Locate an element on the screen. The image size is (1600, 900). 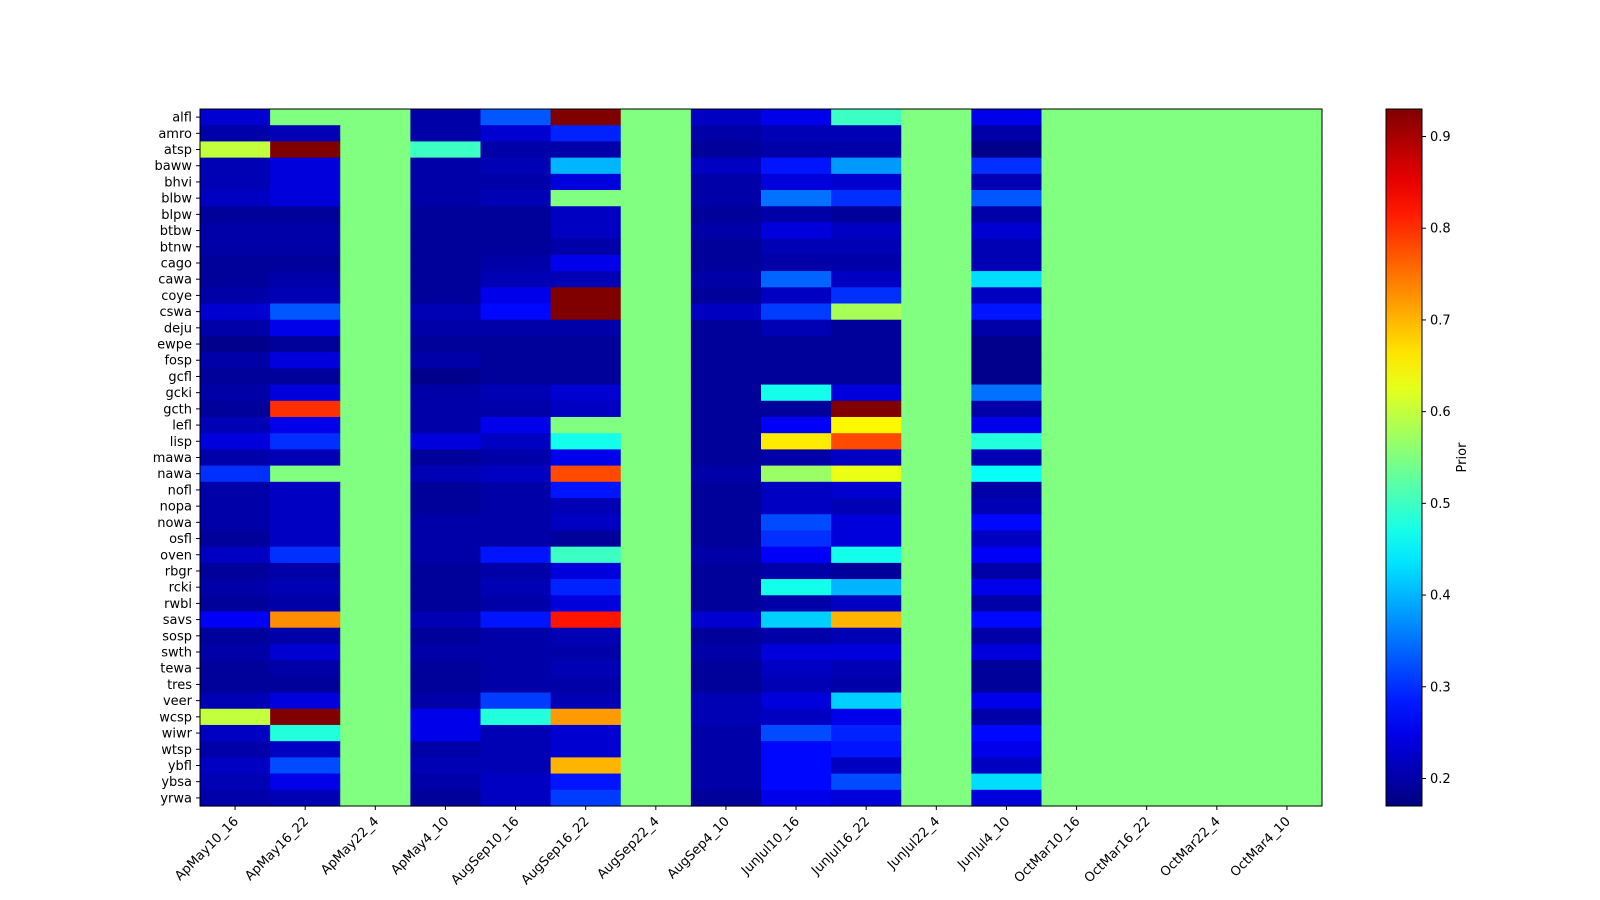
y-tick-label: coye is located at coordinates (176, 296).